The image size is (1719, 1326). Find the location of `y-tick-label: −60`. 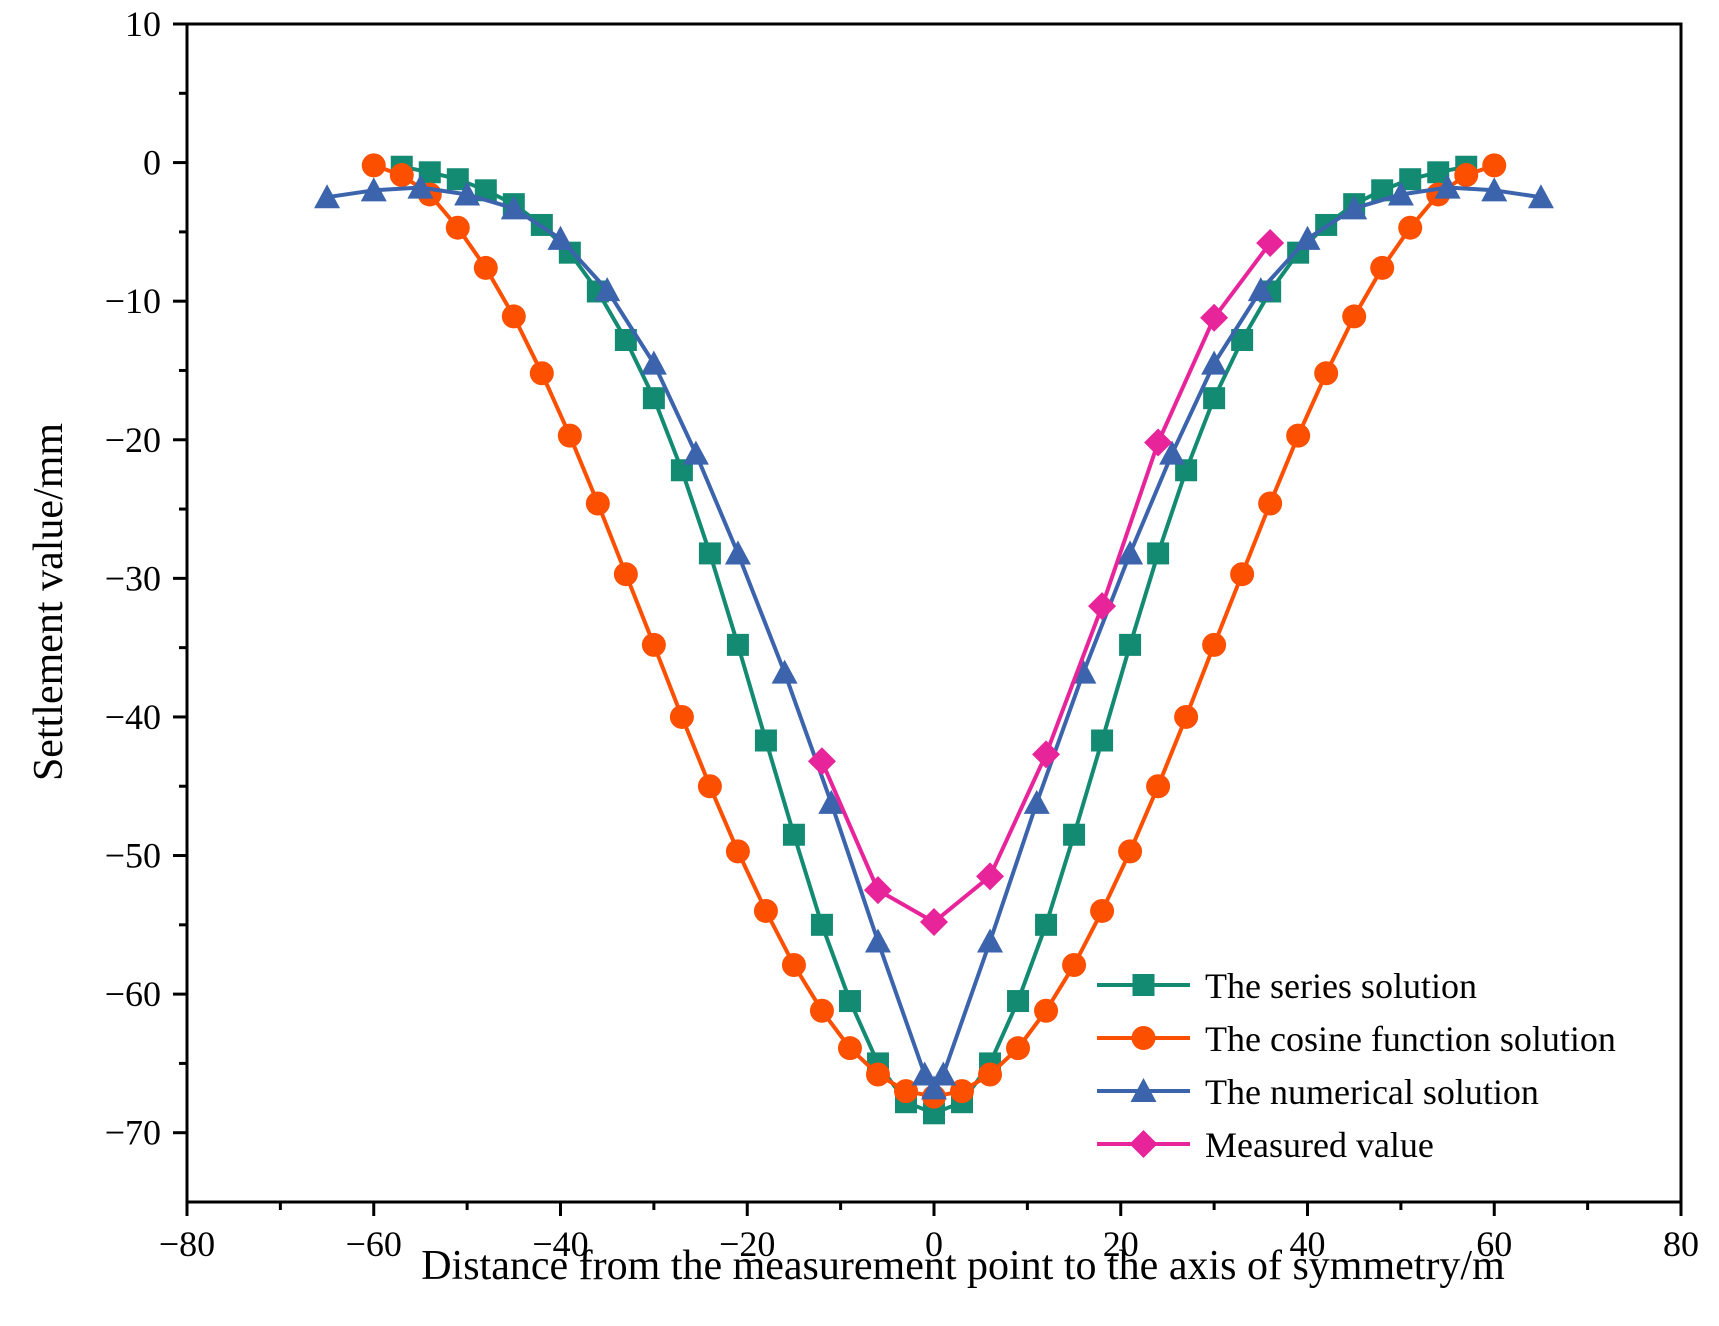

y-tick-label: −60 is located at coordinates (133, 994).